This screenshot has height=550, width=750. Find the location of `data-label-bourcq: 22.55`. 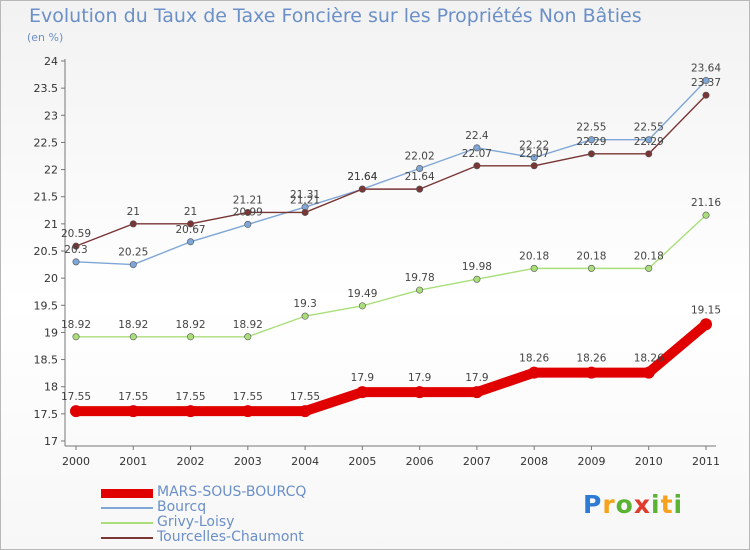

data-label-bourcq: 22.55 is located at coordinates (649, 128).